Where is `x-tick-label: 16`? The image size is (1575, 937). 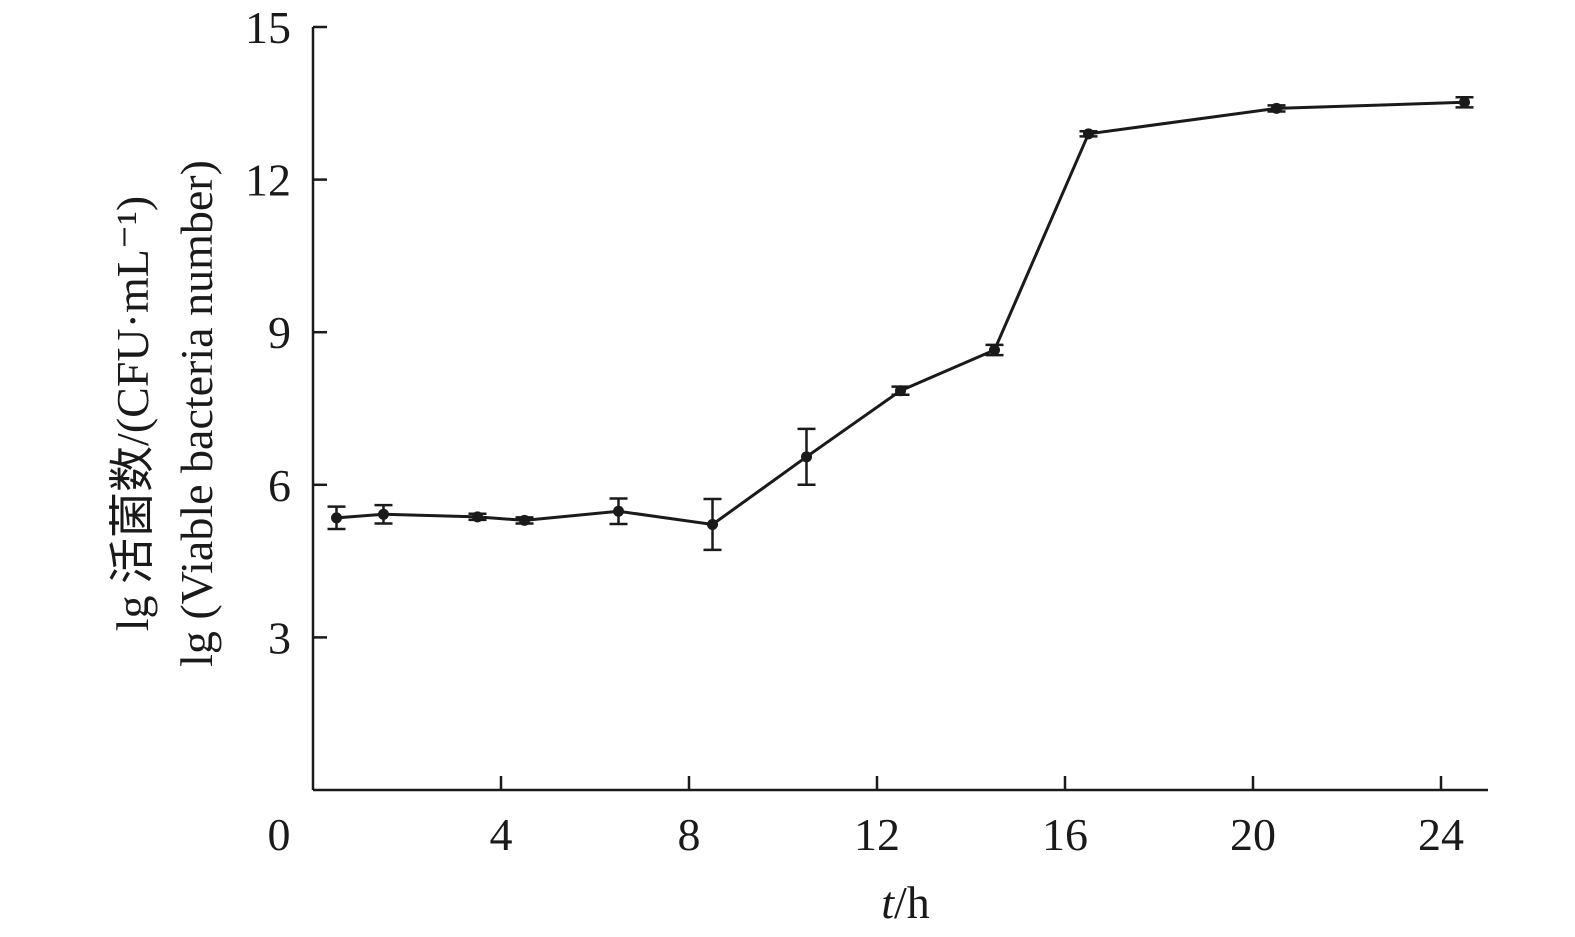
x-tick-label: 16 is located at coordinates (1065, 834).